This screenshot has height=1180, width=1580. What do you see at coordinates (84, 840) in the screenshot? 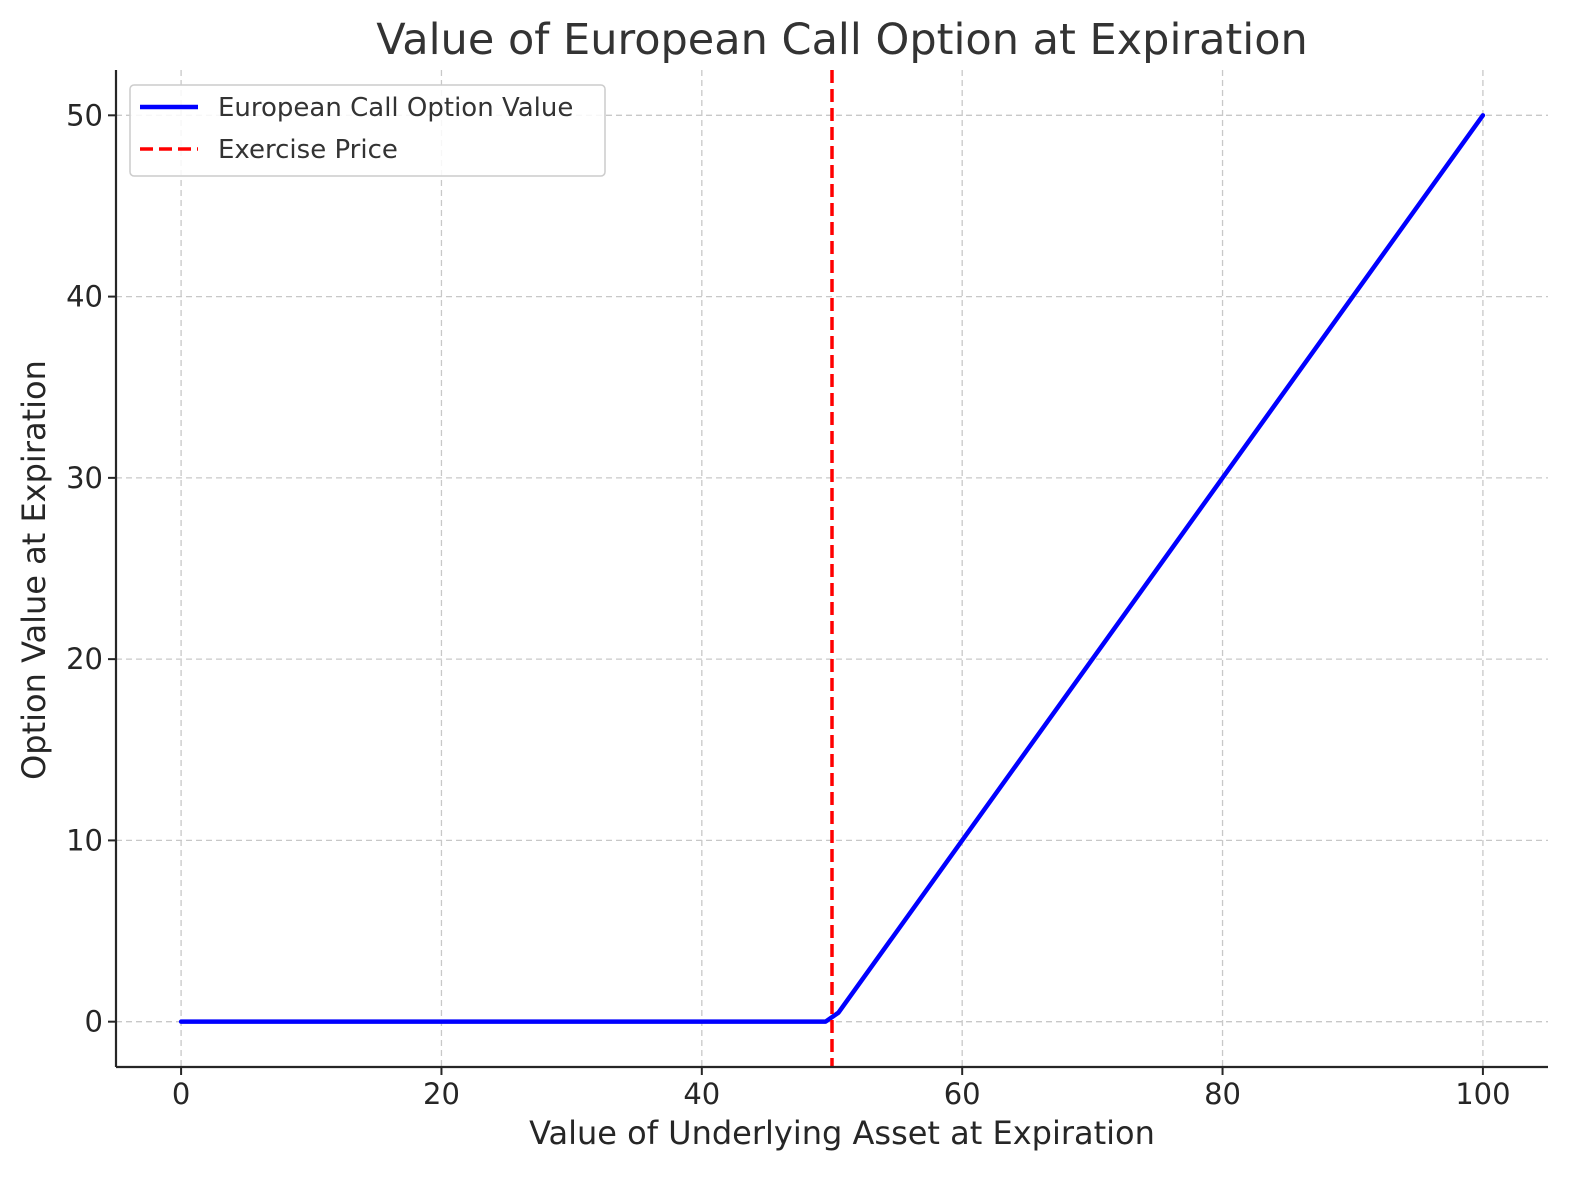
I see `y-tick-label: 10` at bounding box center [84, 840].